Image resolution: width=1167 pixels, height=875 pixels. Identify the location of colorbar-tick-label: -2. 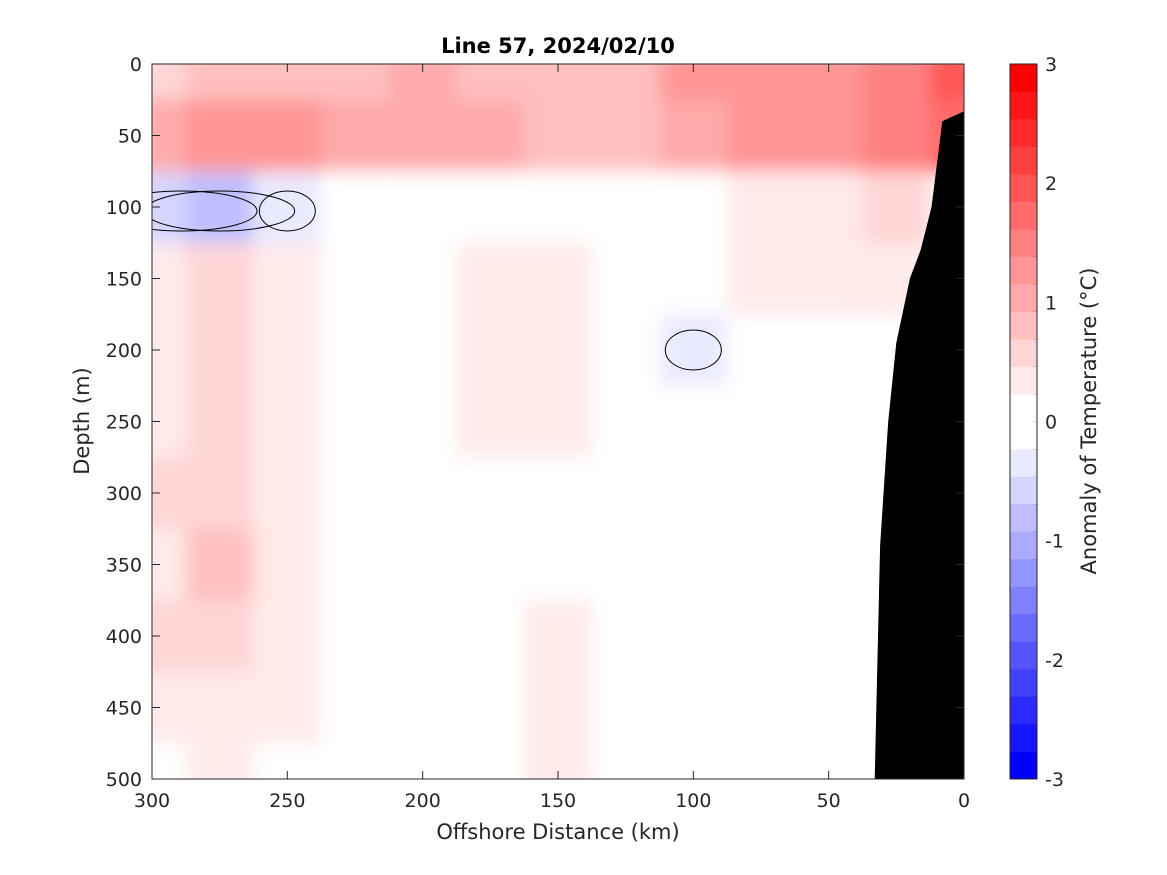
(1054, 661).